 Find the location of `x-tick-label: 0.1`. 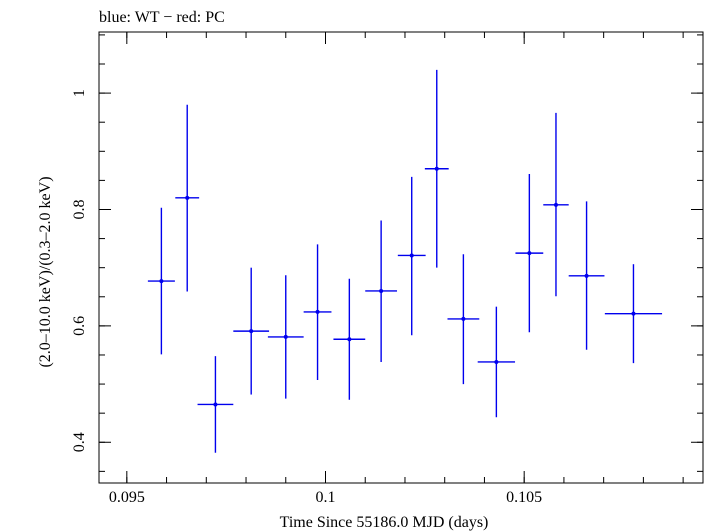

x-tick-label: 0.1 is located at coordinates (326, 497).